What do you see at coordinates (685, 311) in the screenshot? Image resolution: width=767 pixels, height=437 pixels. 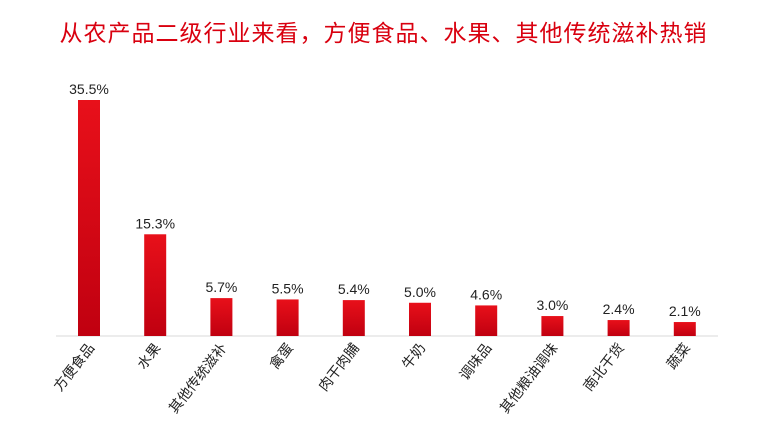 I see `data-label: 2.1%` at bounding box center [685, 311].